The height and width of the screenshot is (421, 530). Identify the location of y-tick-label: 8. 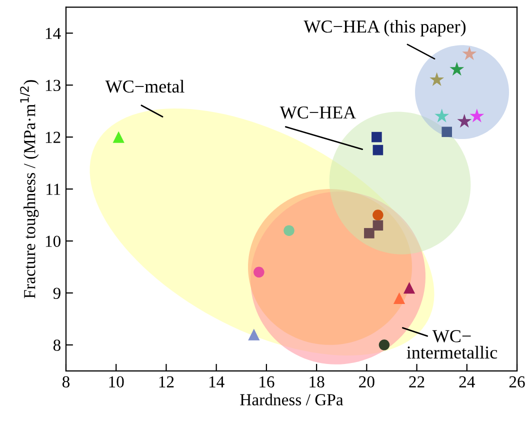
(56, 345).